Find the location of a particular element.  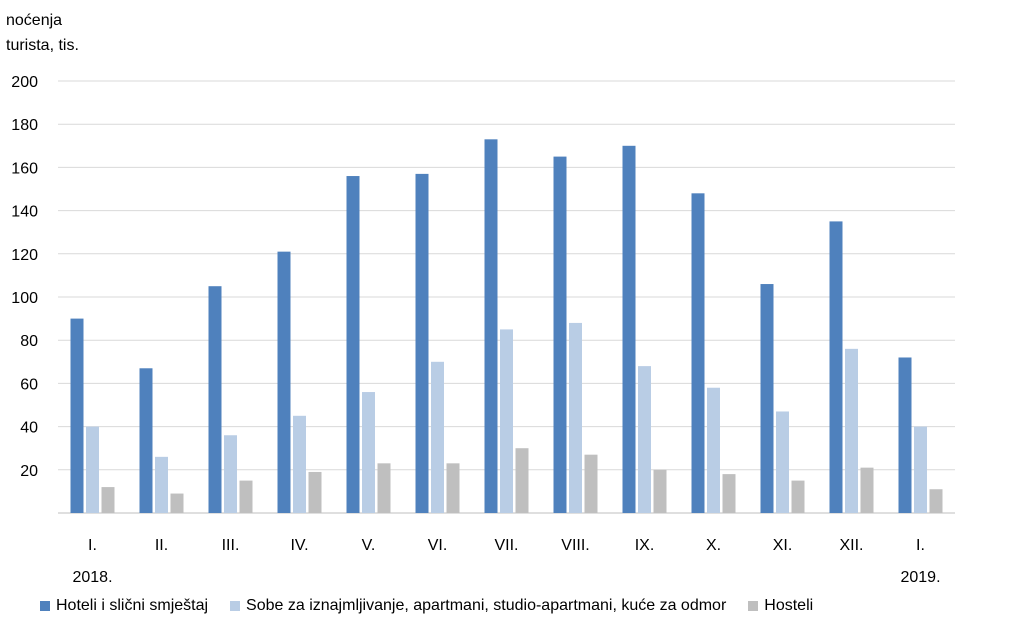

legend-item-series-3: Hosteli is located at coordinates (780, 606).